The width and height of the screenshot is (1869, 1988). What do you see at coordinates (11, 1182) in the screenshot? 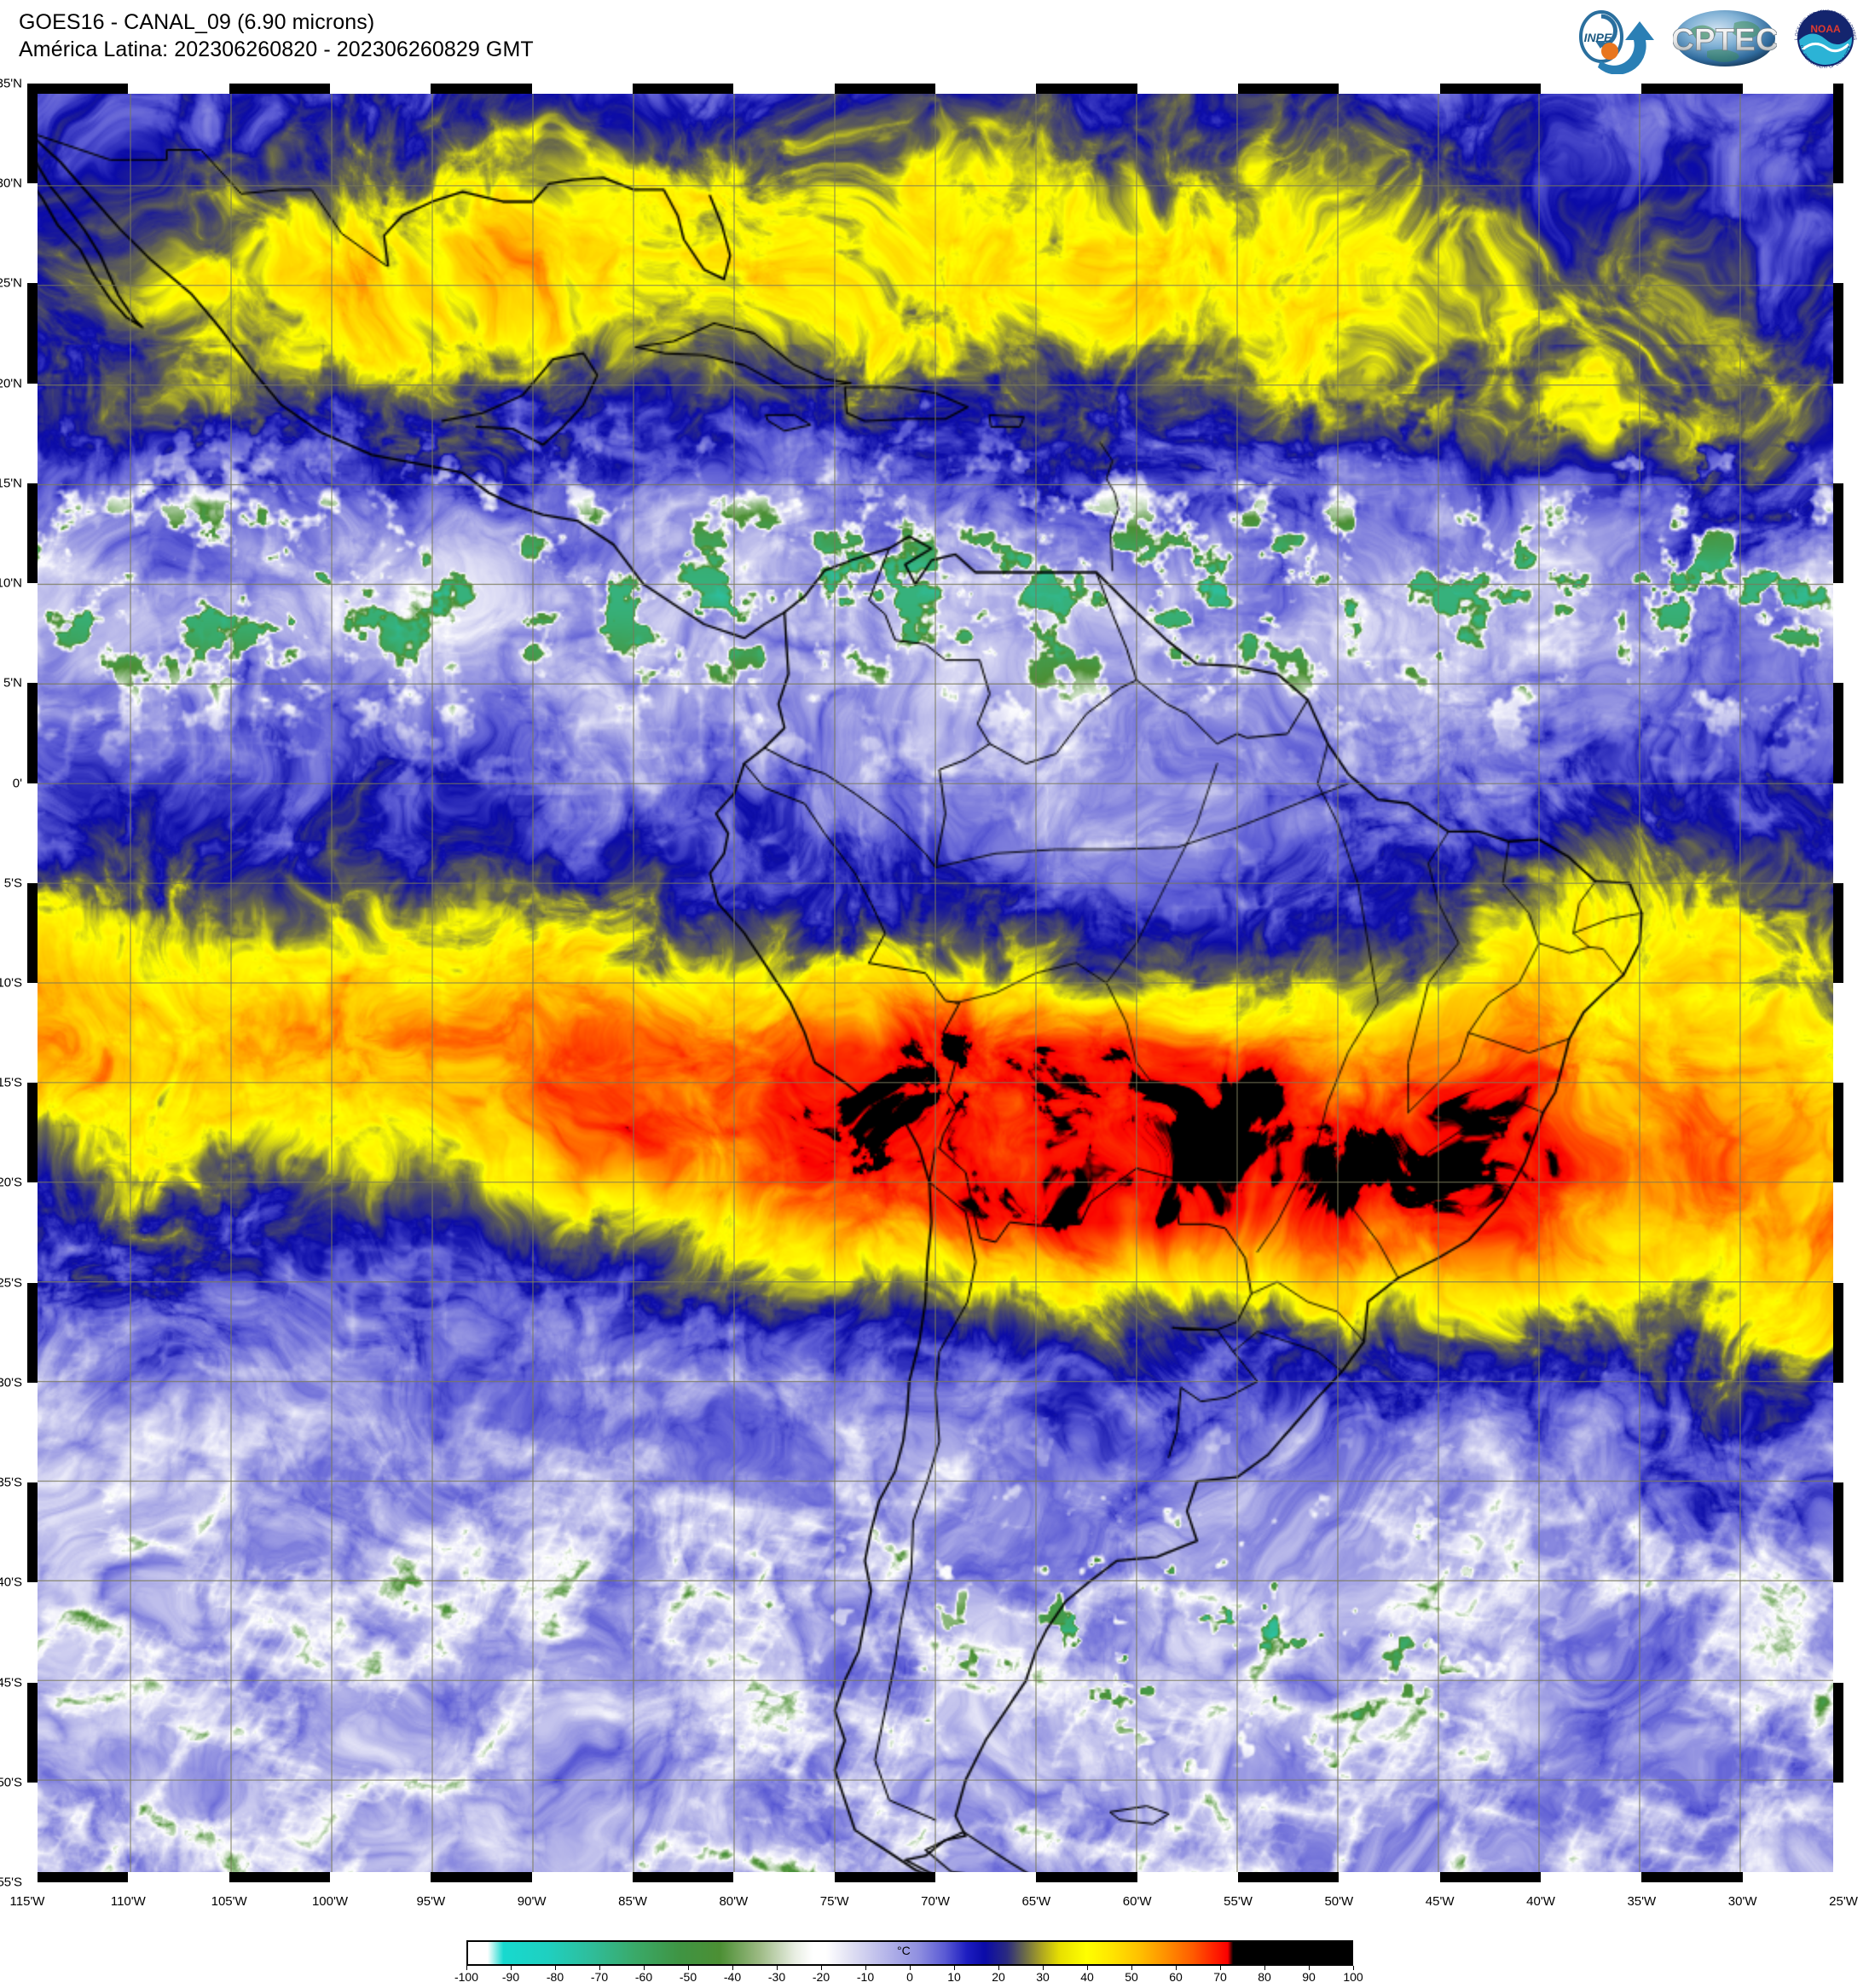
I see `latitude-tick-label: 20'S` at bounding box center [11, 1182].